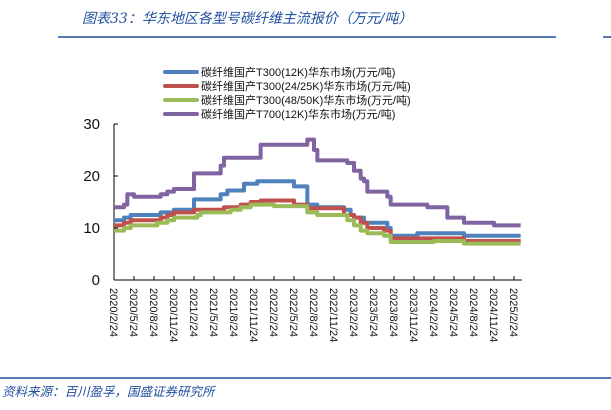  Describe the element at coordinates (293, 312) in the screenshot. I see `x-tick-label: 2022/5/24` at that location.